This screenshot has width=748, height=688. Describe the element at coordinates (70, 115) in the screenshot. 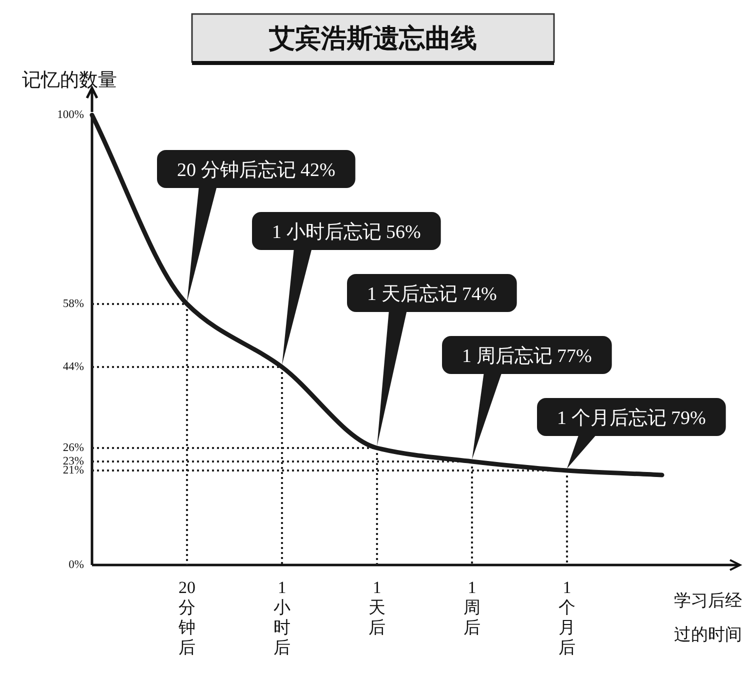

I see `y-tick-label: 100%` at that location.